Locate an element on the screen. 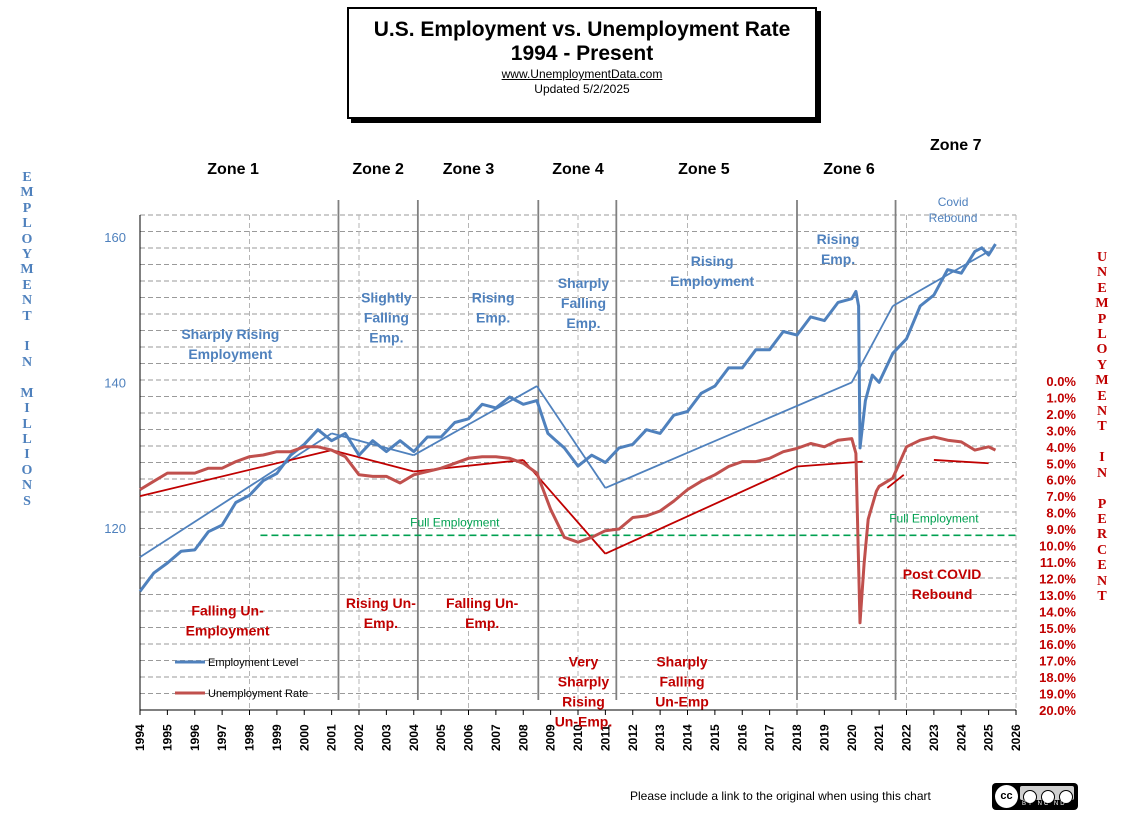 This screenshot has height=824, width=1136. x-tick-label: 1997 is located at coordinates (222, 737).